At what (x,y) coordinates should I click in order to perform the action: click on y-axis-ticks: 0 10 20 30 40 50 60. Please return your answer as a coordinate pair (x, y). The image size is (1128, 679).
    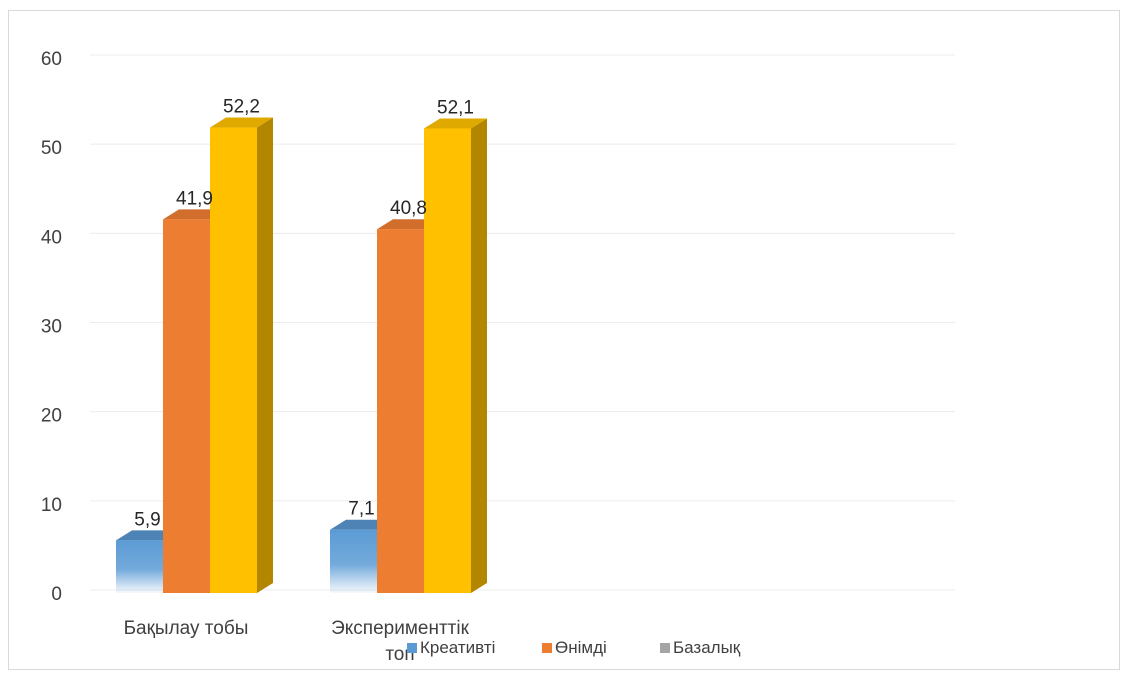
    Looking at the image, I should click on (51, 327).